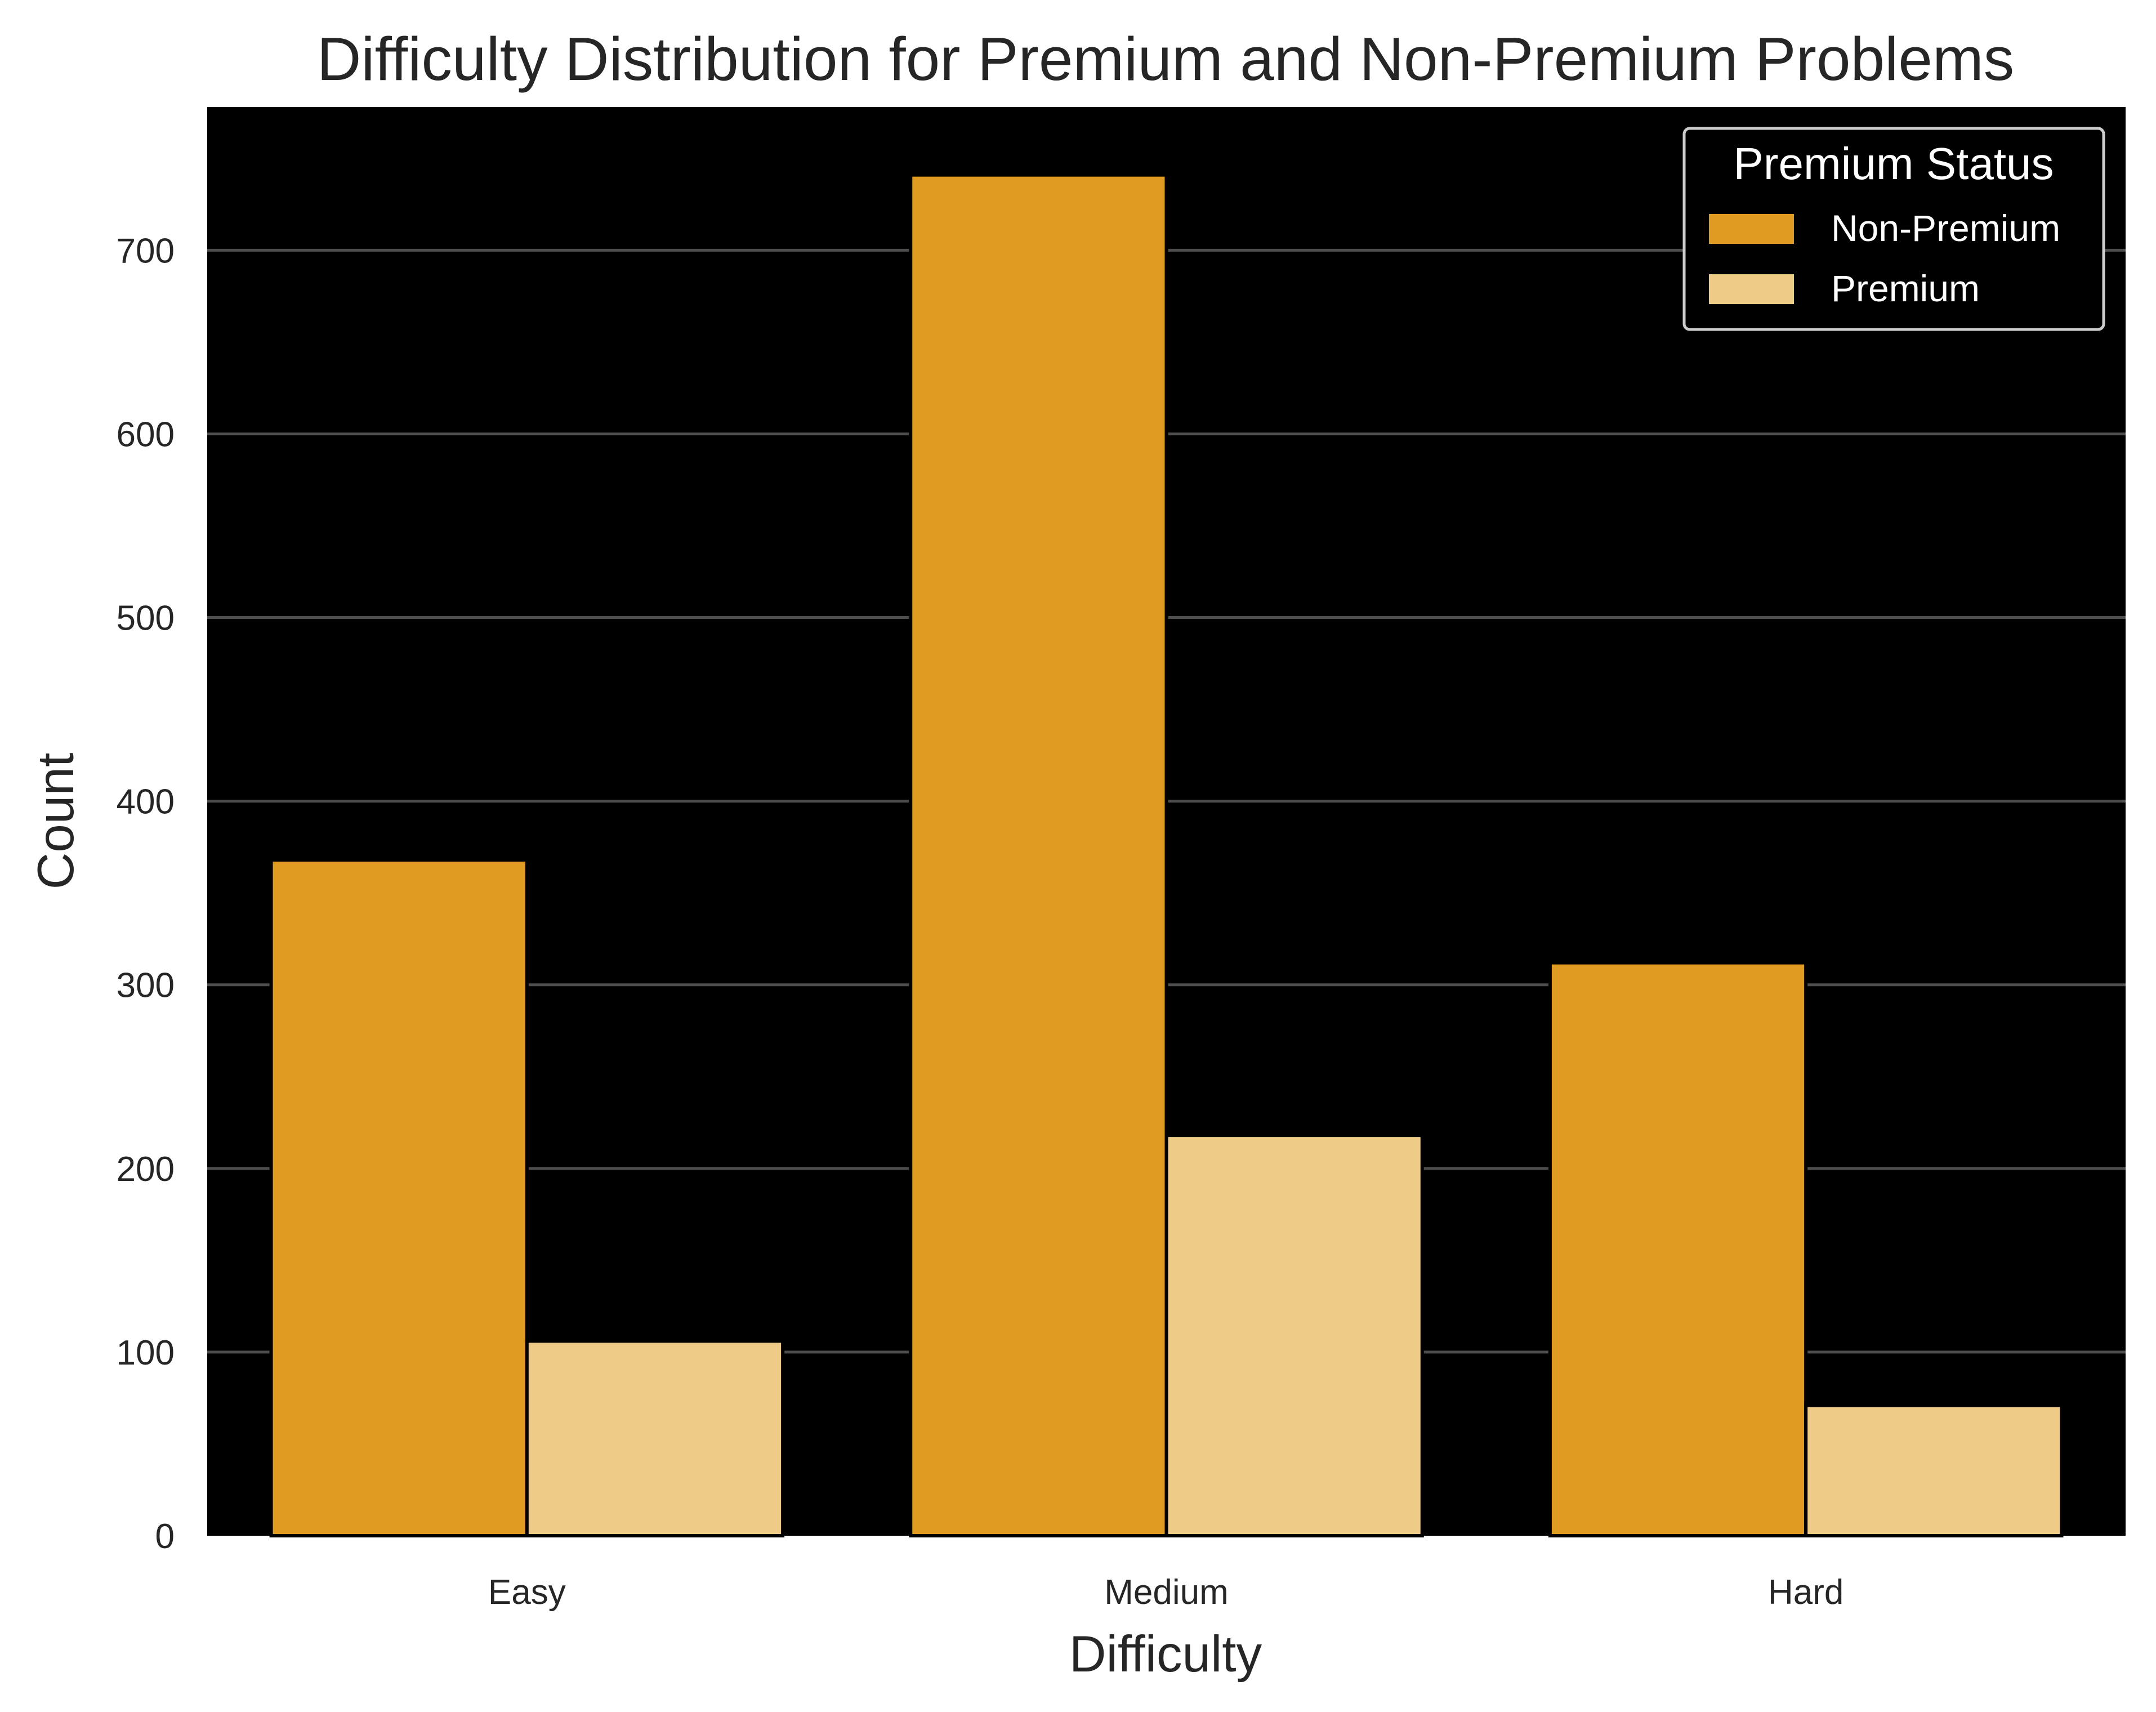  I want to click on x-tick-labels: Easy Medium Hard, so click(1166, 1592).